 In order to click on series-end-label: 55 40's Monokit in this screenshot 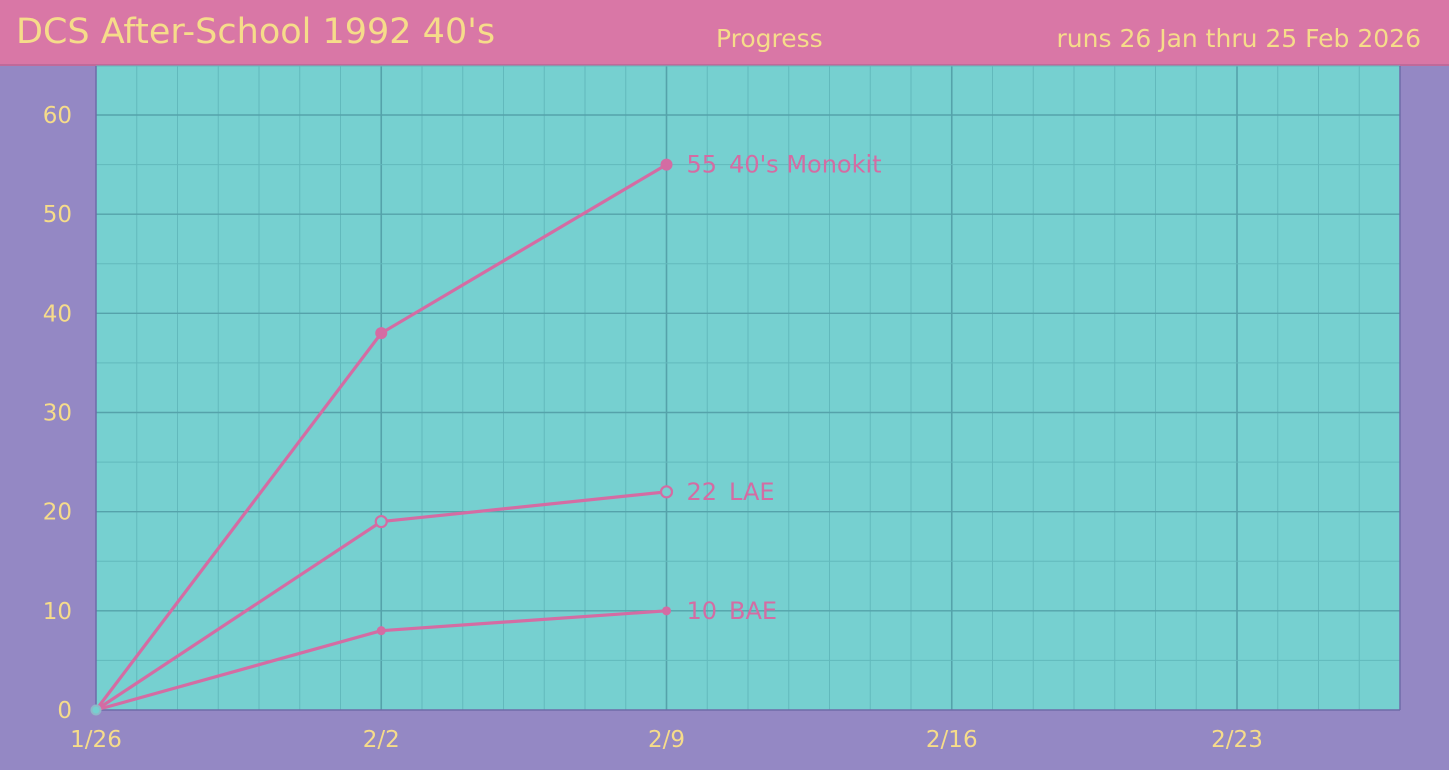, I will do `click(784, 165)`.